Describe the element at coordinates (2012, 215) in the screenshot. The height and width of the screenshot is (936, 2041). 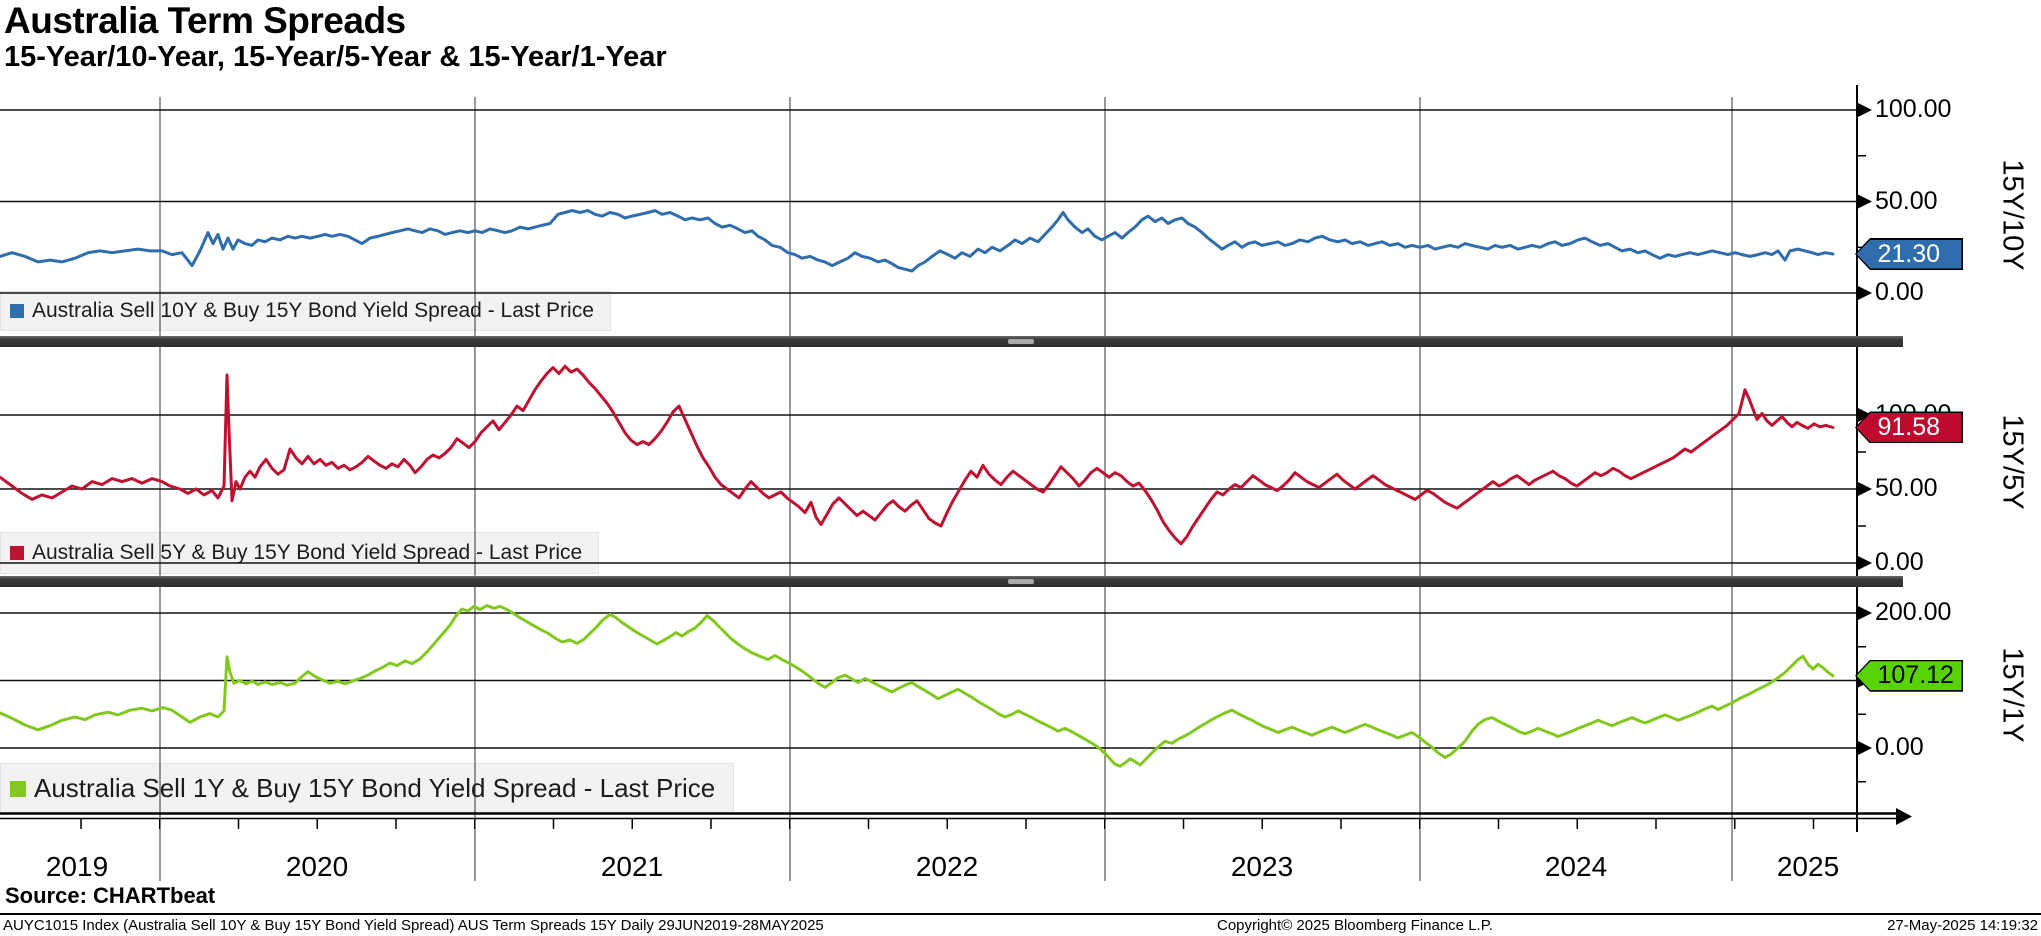
I see `axis-title-15y10y: 15Y/10Y` at that location.